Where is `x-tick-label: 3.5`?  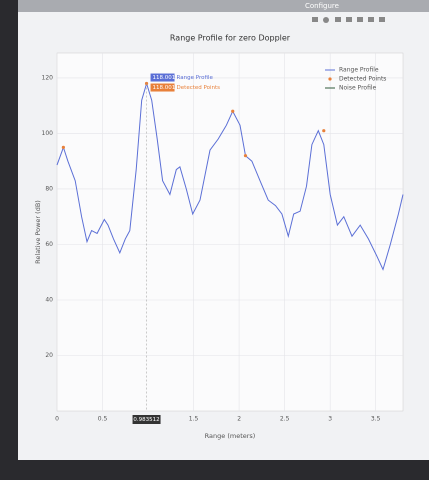 x-tick-label: 3.5 is located at coordinates (376, 419).